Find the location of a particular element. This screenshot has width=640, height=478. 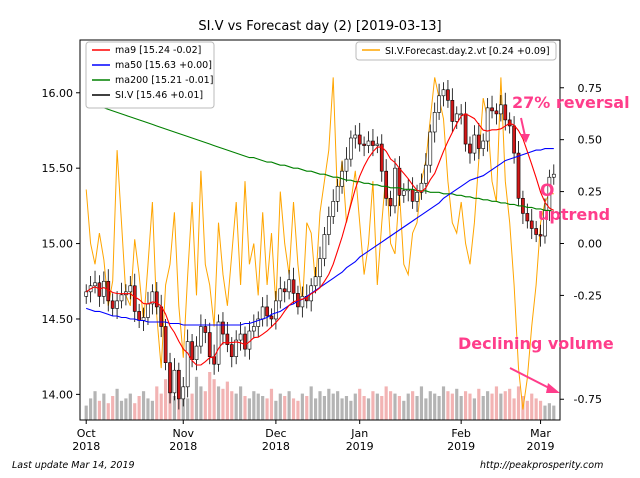

y-left-tick-label: 15.50 is located at coordinates (58, 168).